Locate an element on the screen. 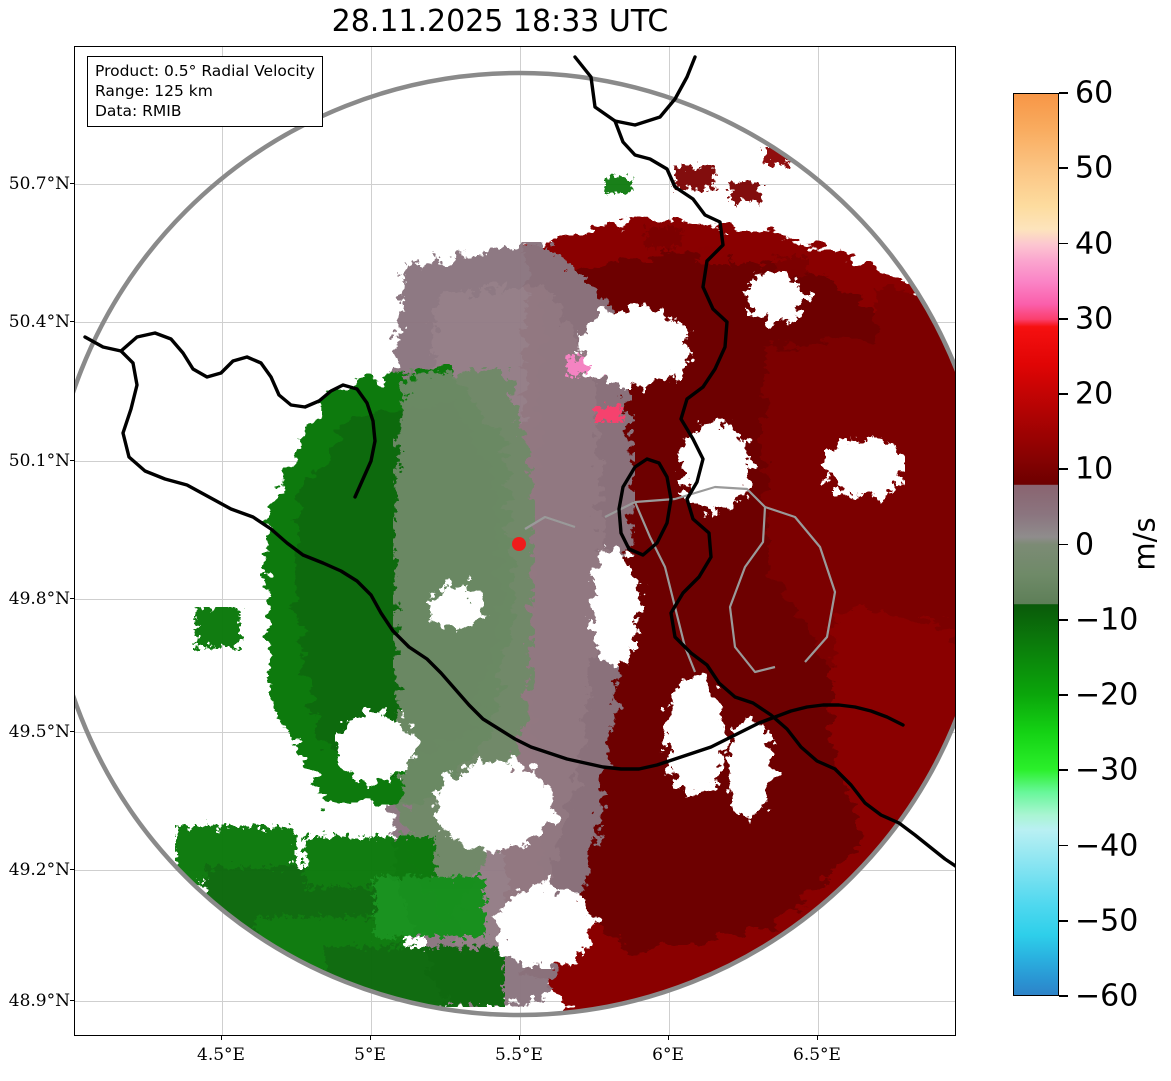 The height and width of the screenshot is (1081, 1171). y-tick-label: 49.8°N is located at coordinates (39, 599).